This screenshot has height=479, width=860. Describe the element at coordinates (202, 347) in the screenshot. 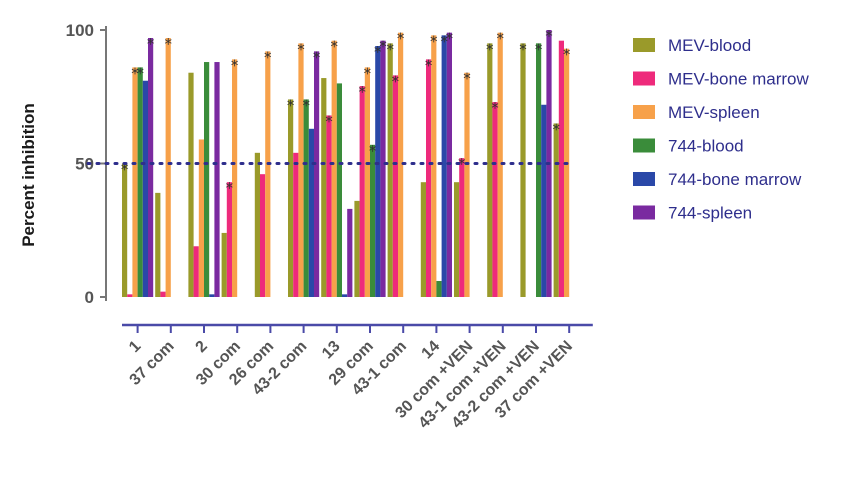

I see `x-tick-label: 2` at that location.